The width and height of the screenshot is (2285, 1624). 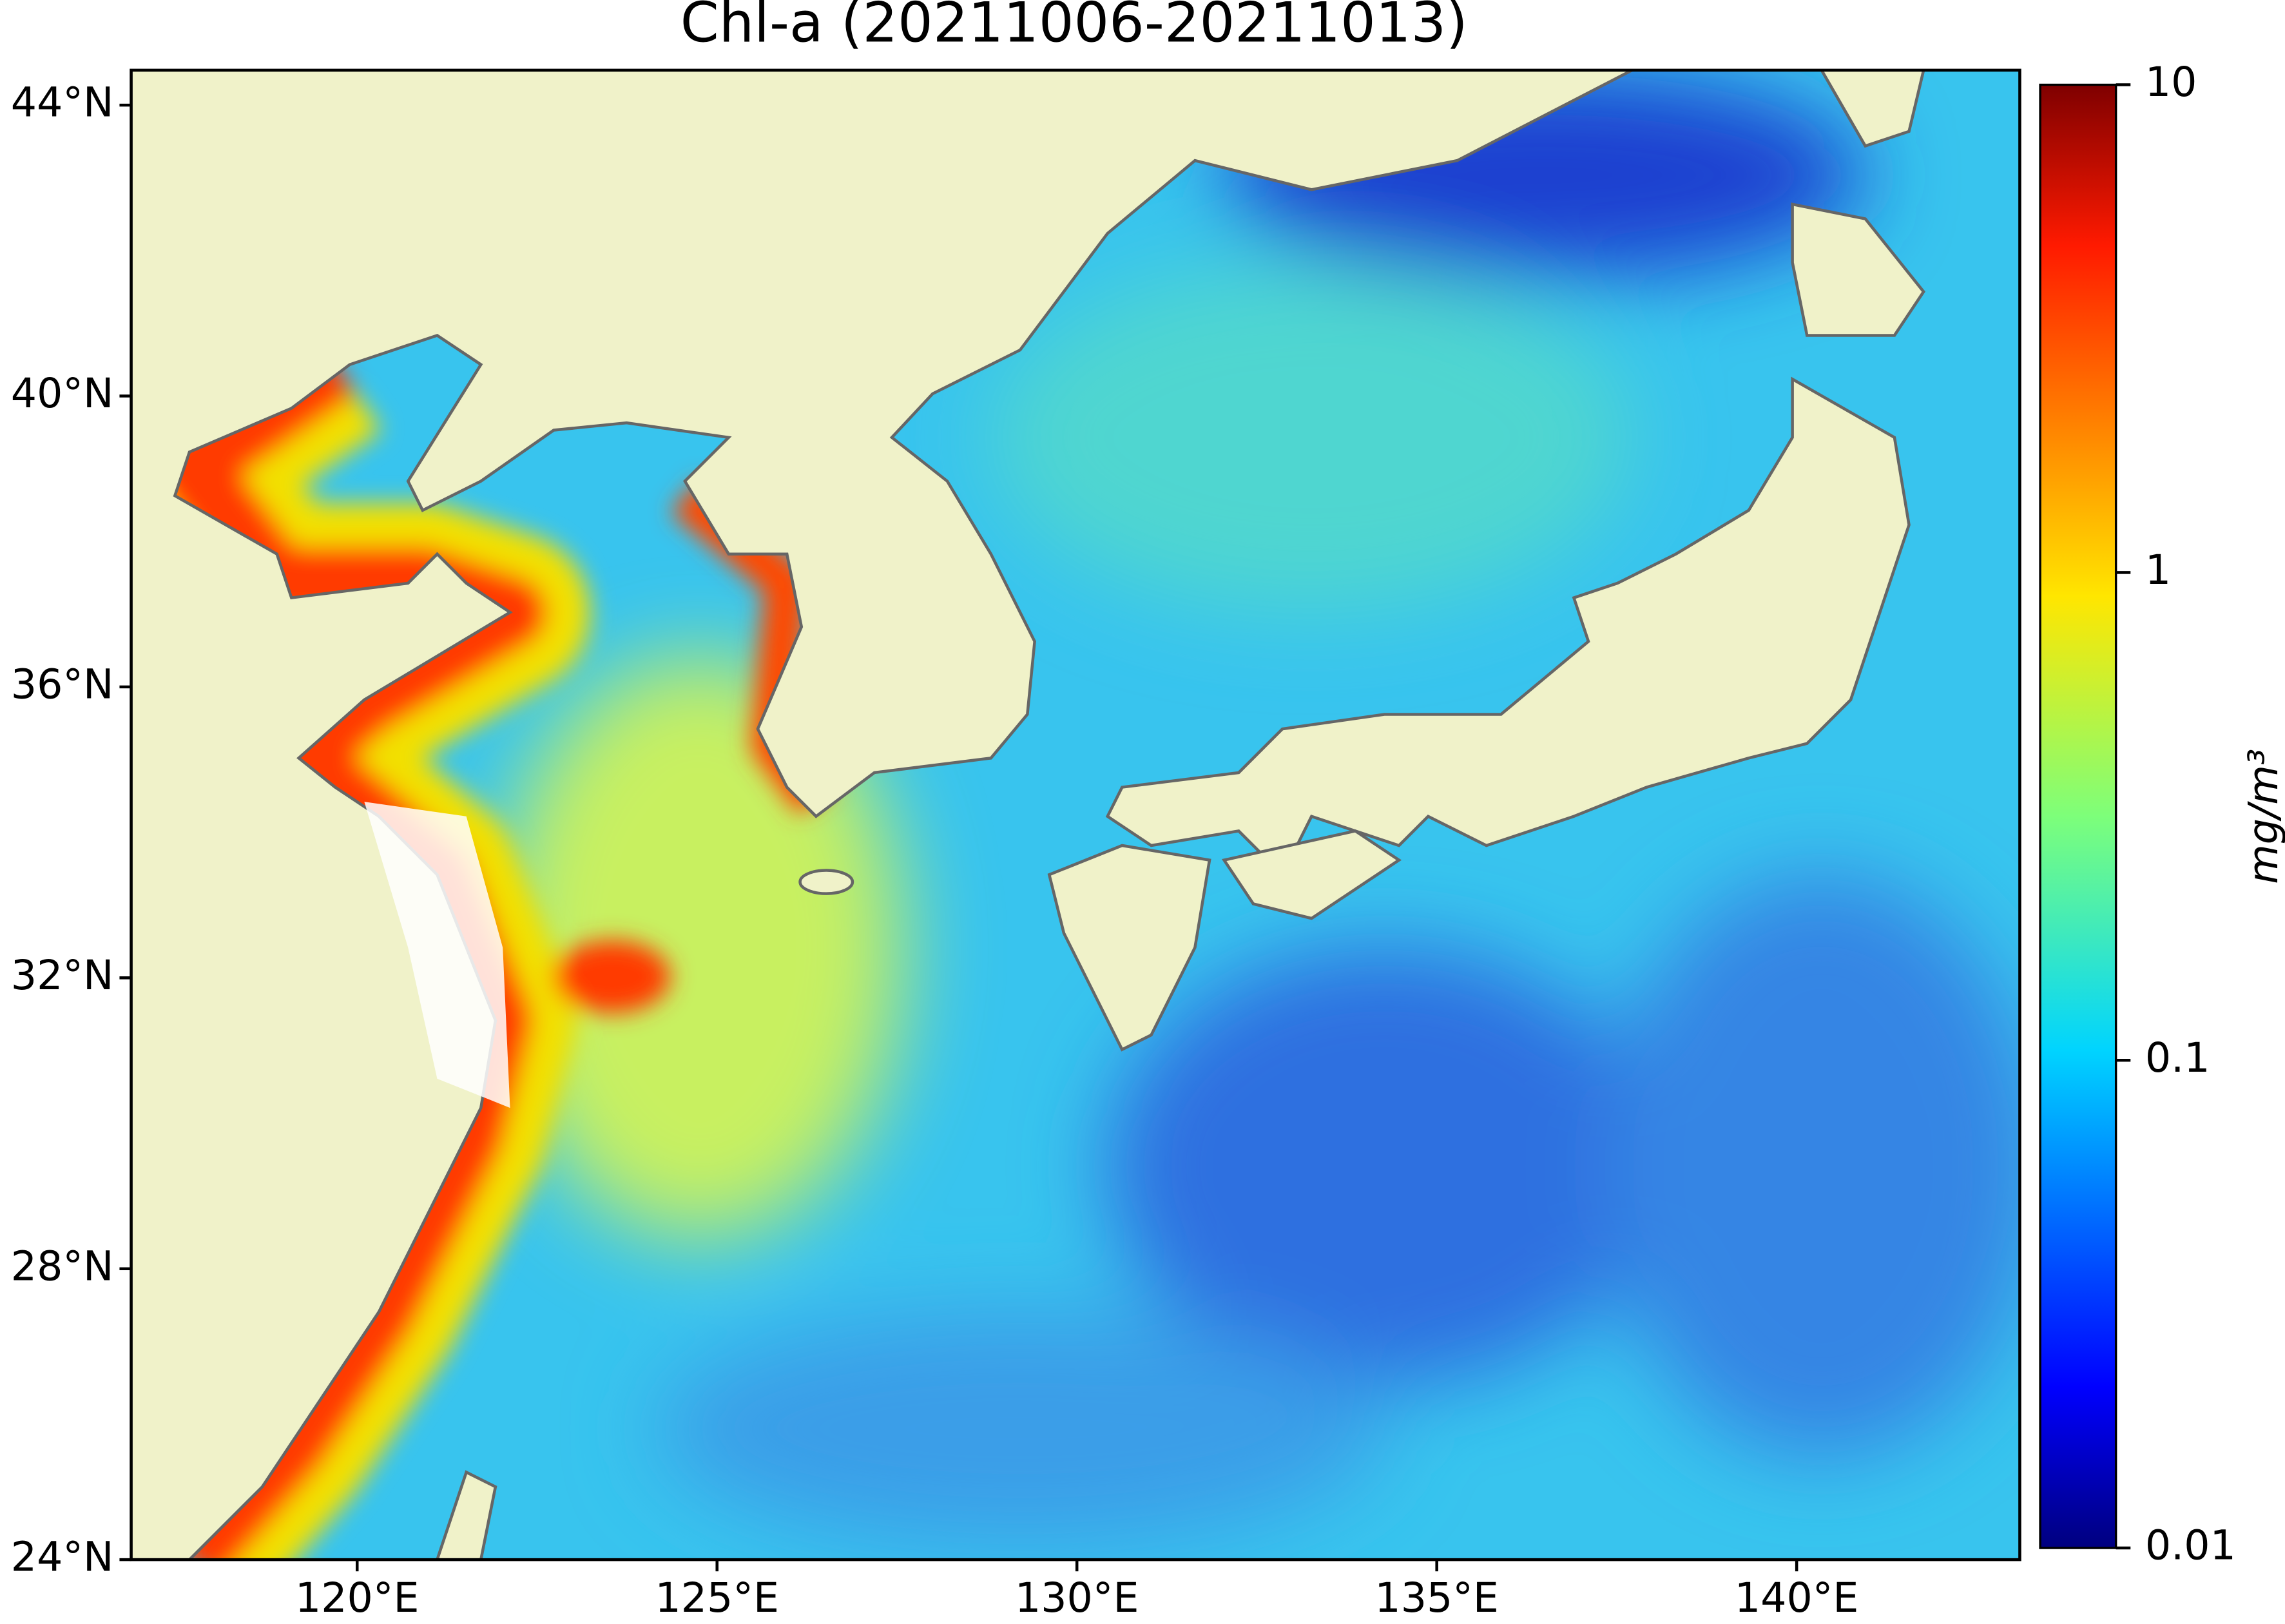 I want to click on y-tick-label: 32°N, so click(x=62, y=975).